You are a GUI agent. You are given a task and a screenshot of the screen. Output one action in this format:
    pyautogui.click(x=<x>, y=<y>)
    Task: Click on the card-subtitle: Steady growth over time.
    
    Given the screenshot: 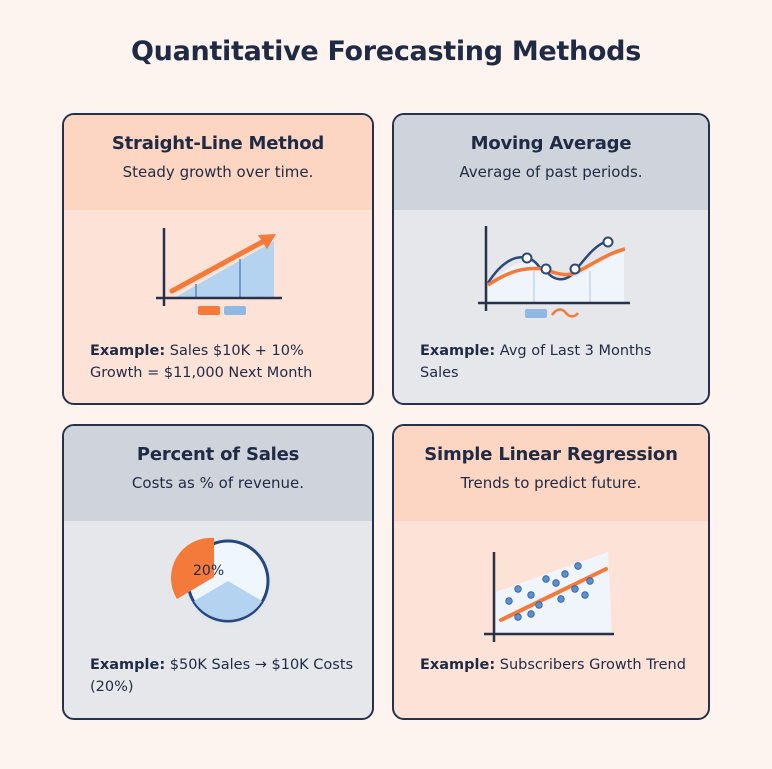 What is the action you would take?
    pyautogui.click(x=218, y=172)
    